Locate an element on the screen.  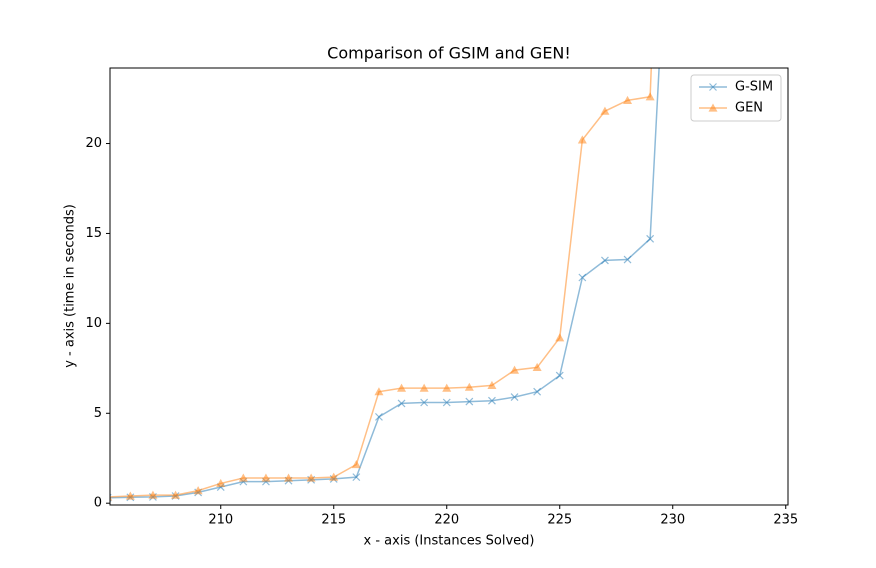
x-tick-label: 220 is located at coordinates (446, 520).